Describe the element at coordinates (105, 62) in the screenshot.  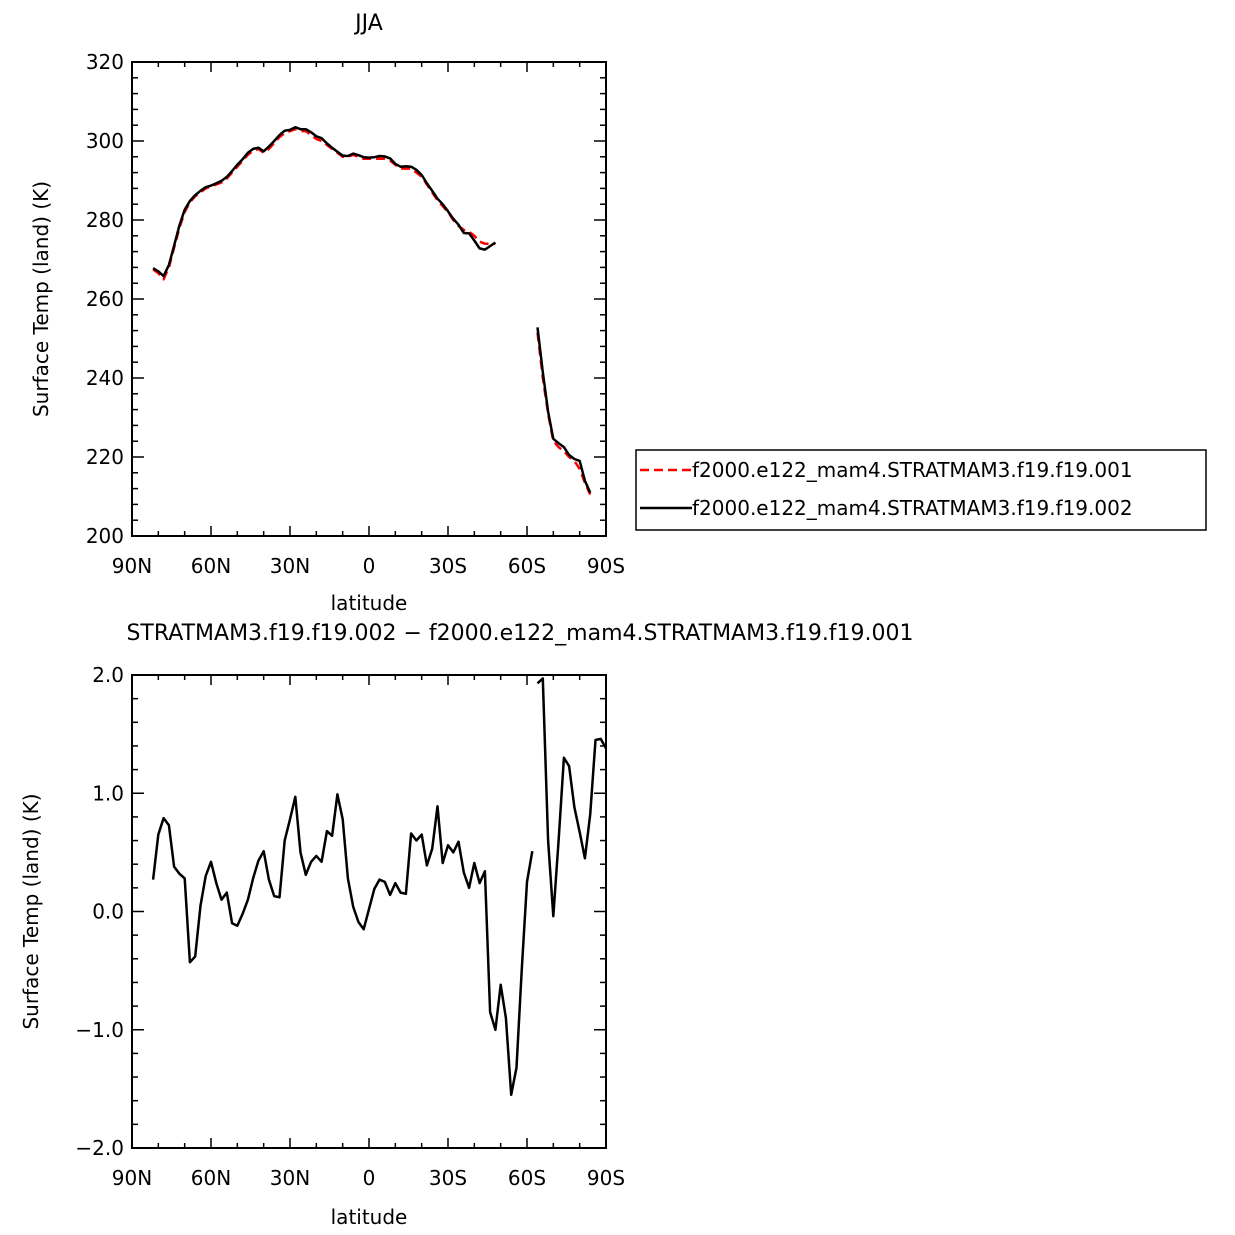
I see `y-tick-label: 320` at that location.